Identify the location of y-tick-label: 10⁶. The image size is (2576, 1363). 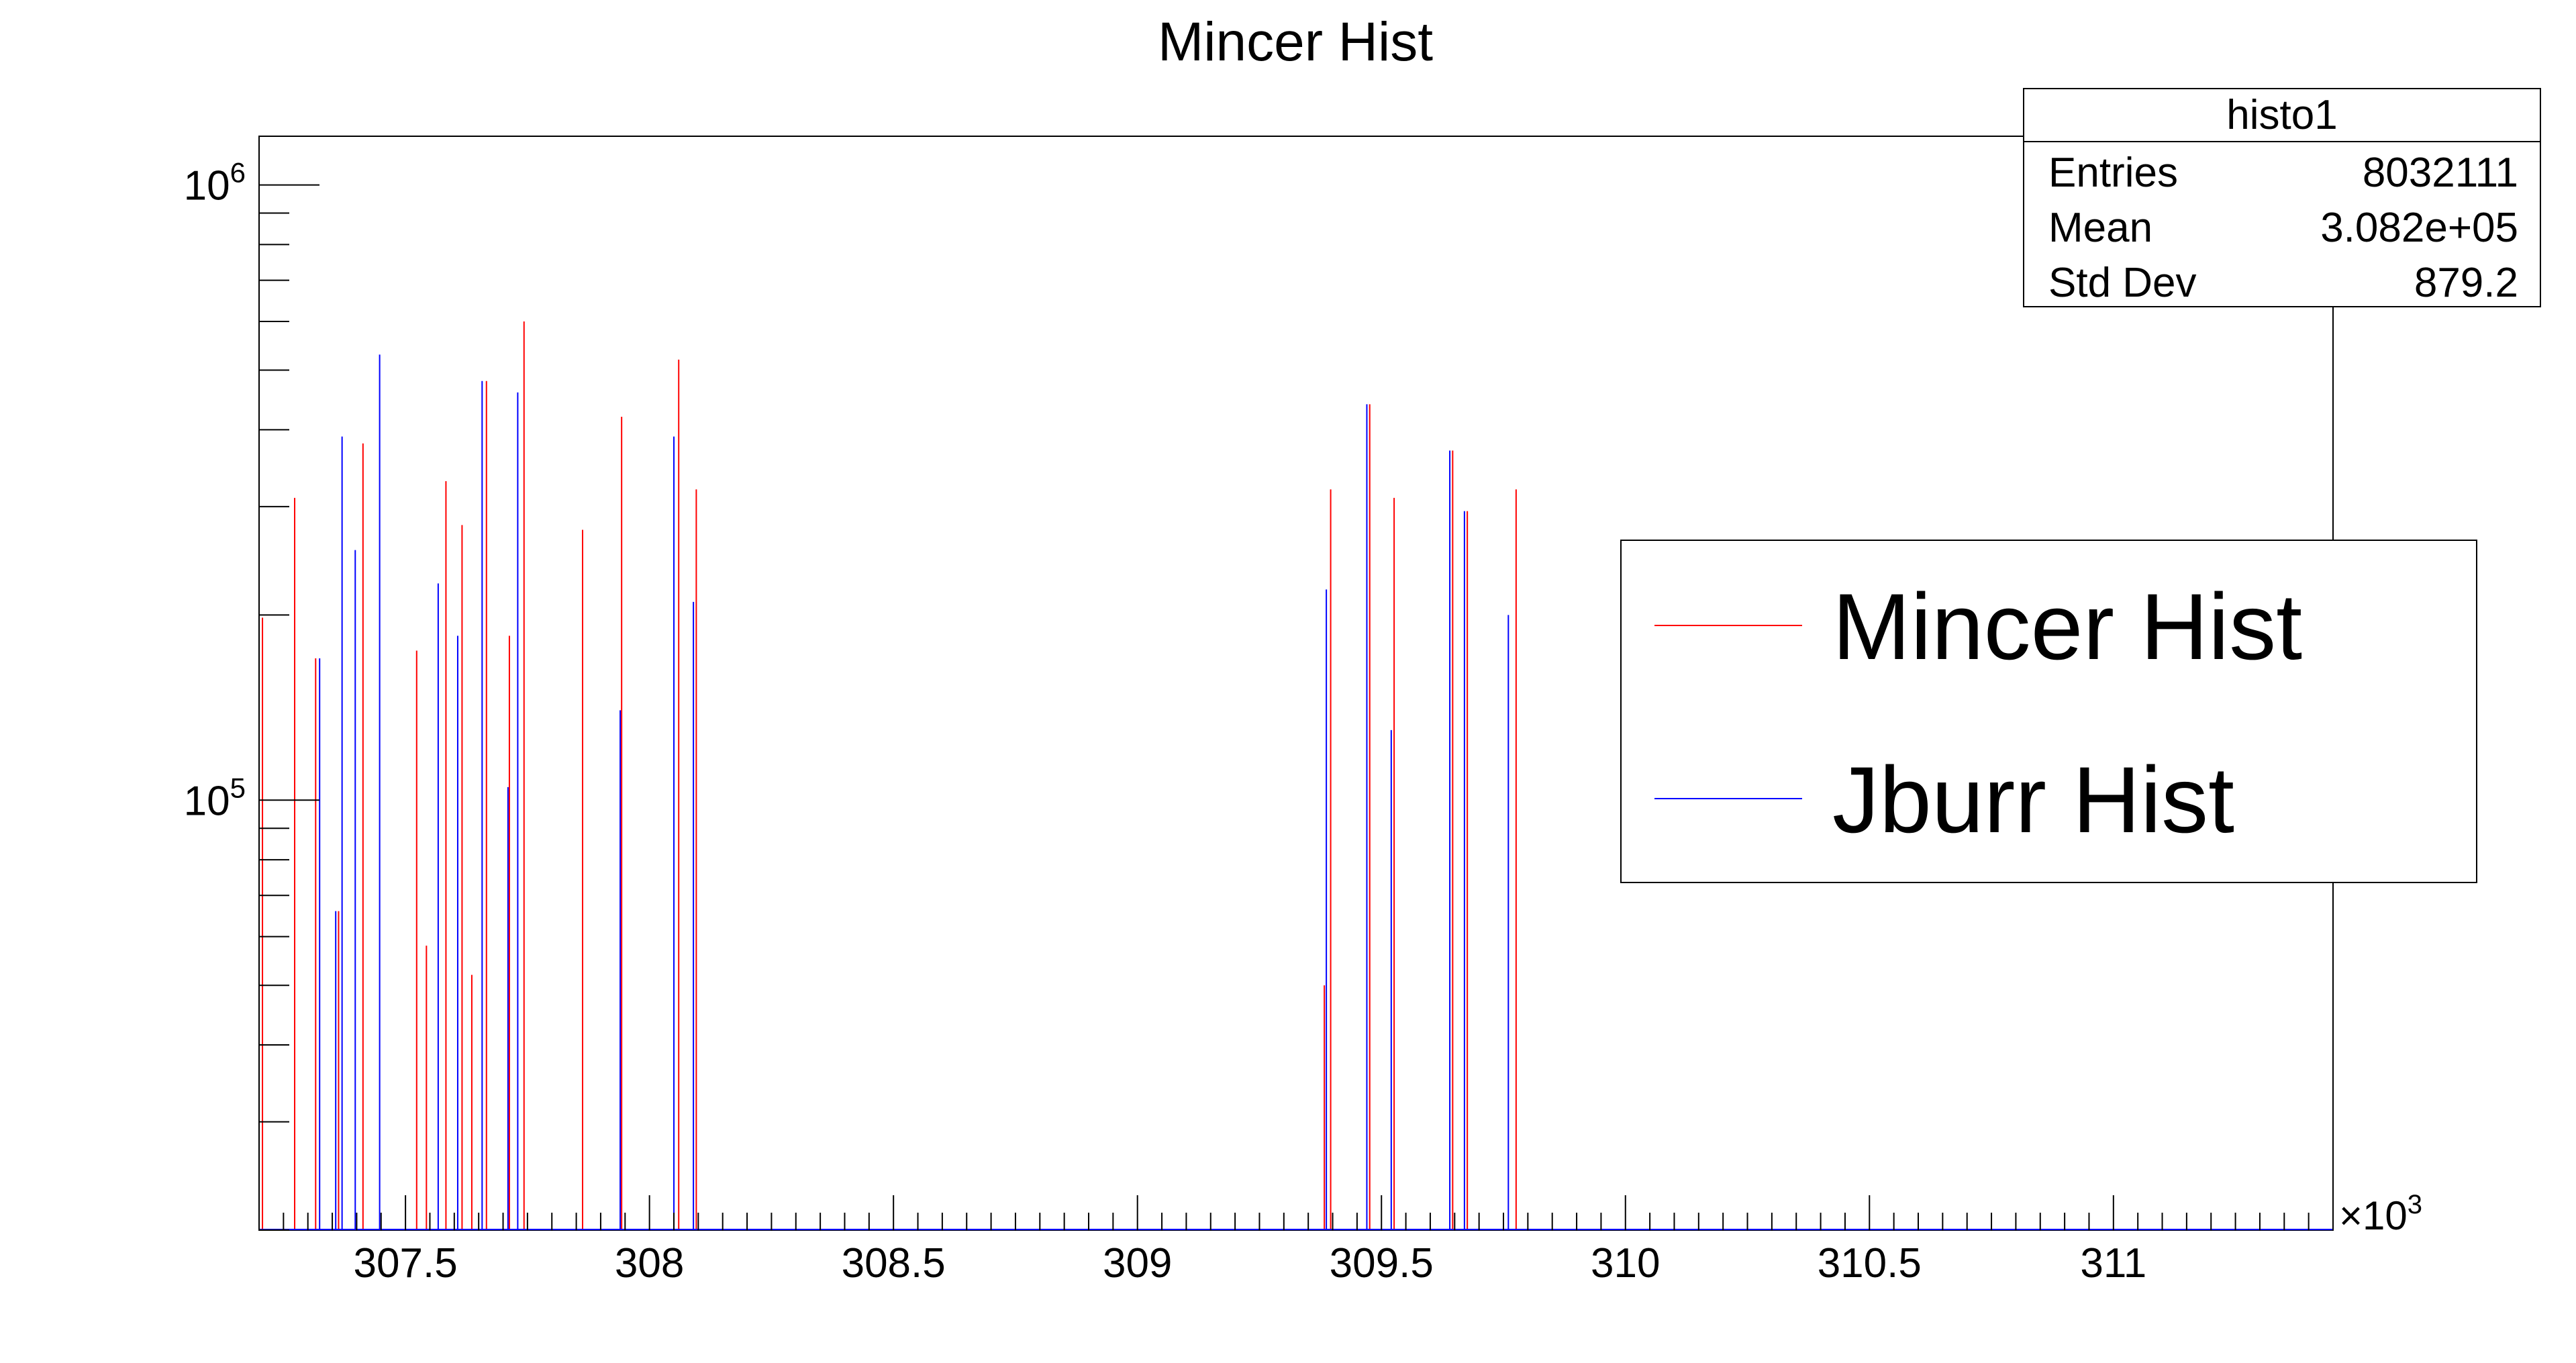
(215, 183).